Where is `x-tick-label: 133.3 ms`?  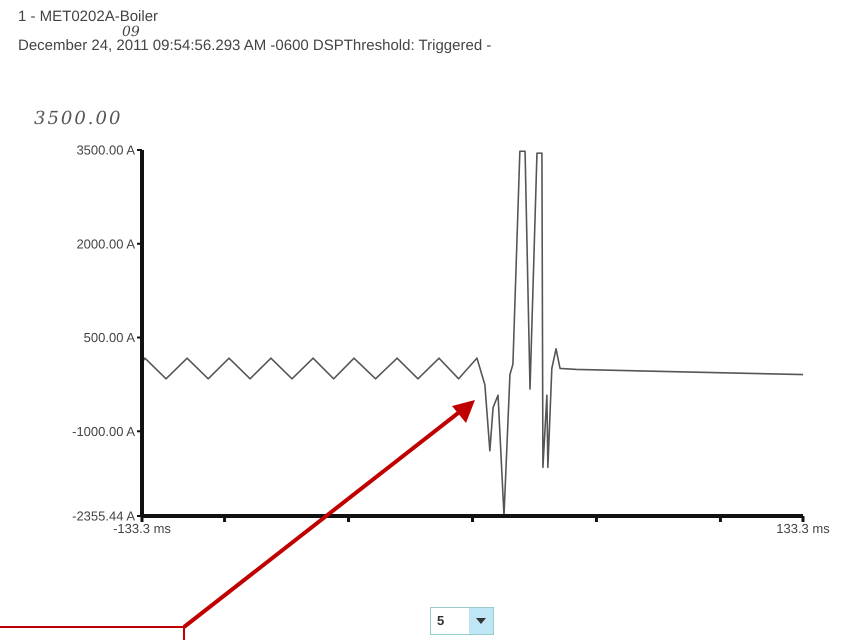
x-tick-label: 133.3 ms is located at coordinates (803, 528).